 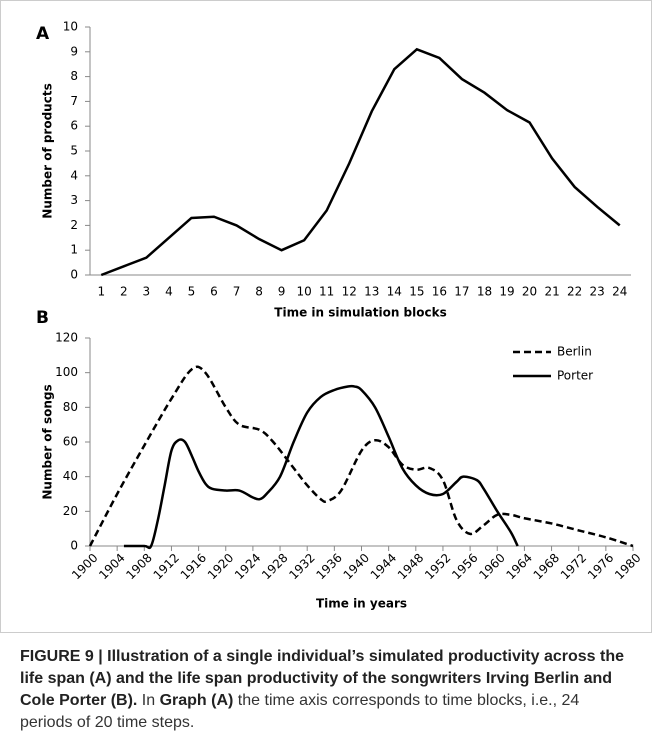 What do you see at coordinates (74, 101) in the screenshot?
I see `y-tick-label: 7` at bounding box center [74, 101].